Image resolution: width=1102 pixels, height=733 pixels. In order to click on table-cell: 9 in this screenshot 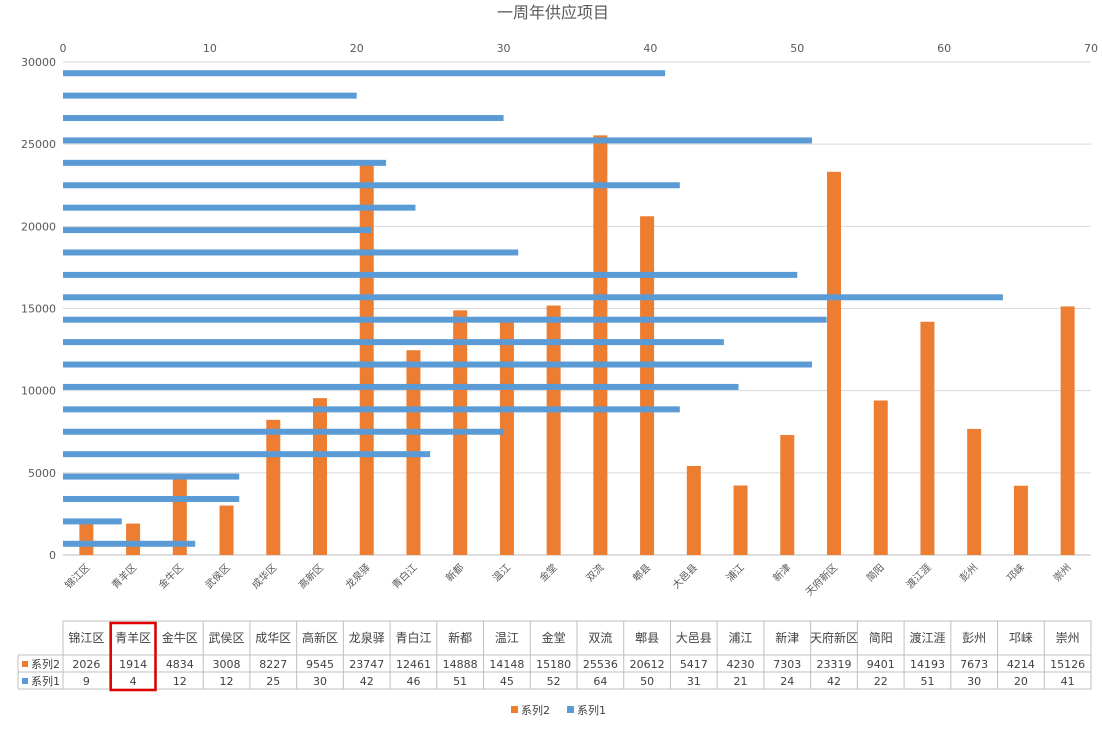, I will do `click(86, 681)`.